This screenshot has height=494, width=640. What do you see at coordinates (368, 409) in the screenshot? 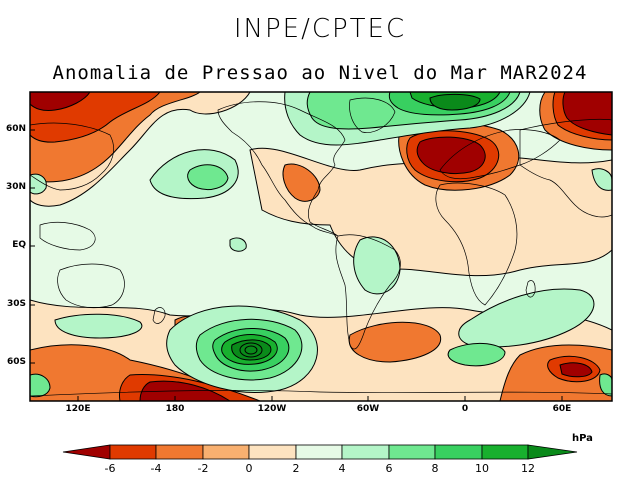
I see `lon-label-60w: 60W` at bounding box center [368, 409].